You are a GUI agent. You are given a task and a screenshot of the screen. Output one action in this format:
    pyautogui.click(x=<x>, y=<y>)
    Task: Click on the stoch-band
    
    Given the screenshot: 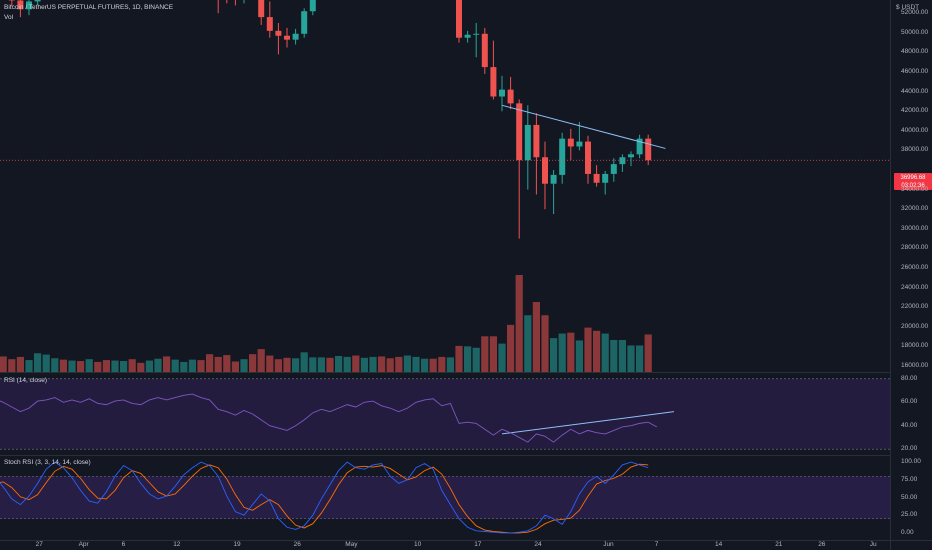 What is the action you would take?
    pyautogui.click(x=445, y=497)
    